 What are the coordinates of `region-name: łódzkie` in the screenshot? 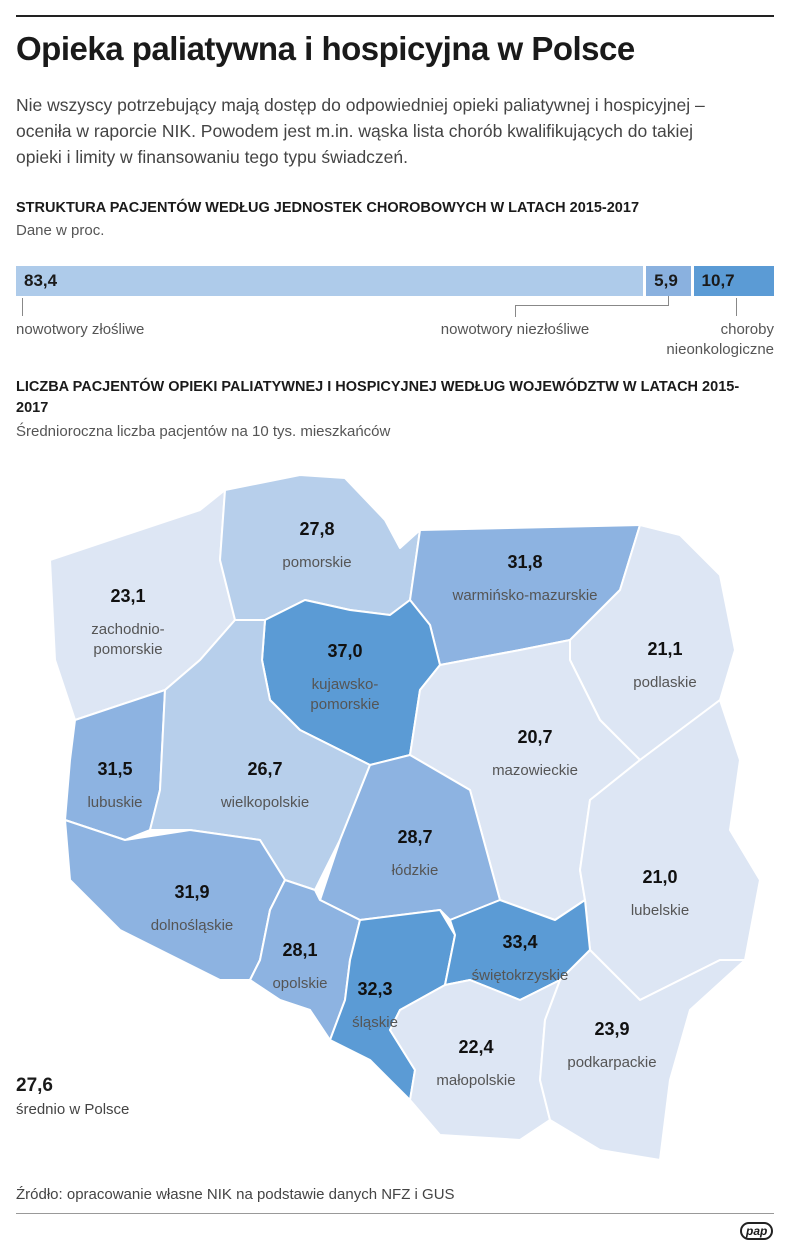 It's located at (415, 870).